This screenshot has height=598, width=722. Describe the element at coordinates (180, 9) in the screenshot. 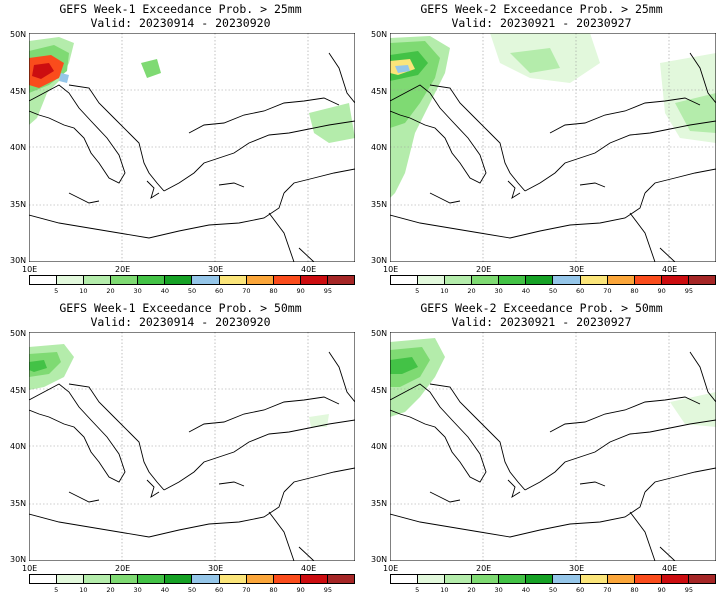

I see `panel-title: GEFS Week-1 Exceedance Prob. > 25mm` at that location.